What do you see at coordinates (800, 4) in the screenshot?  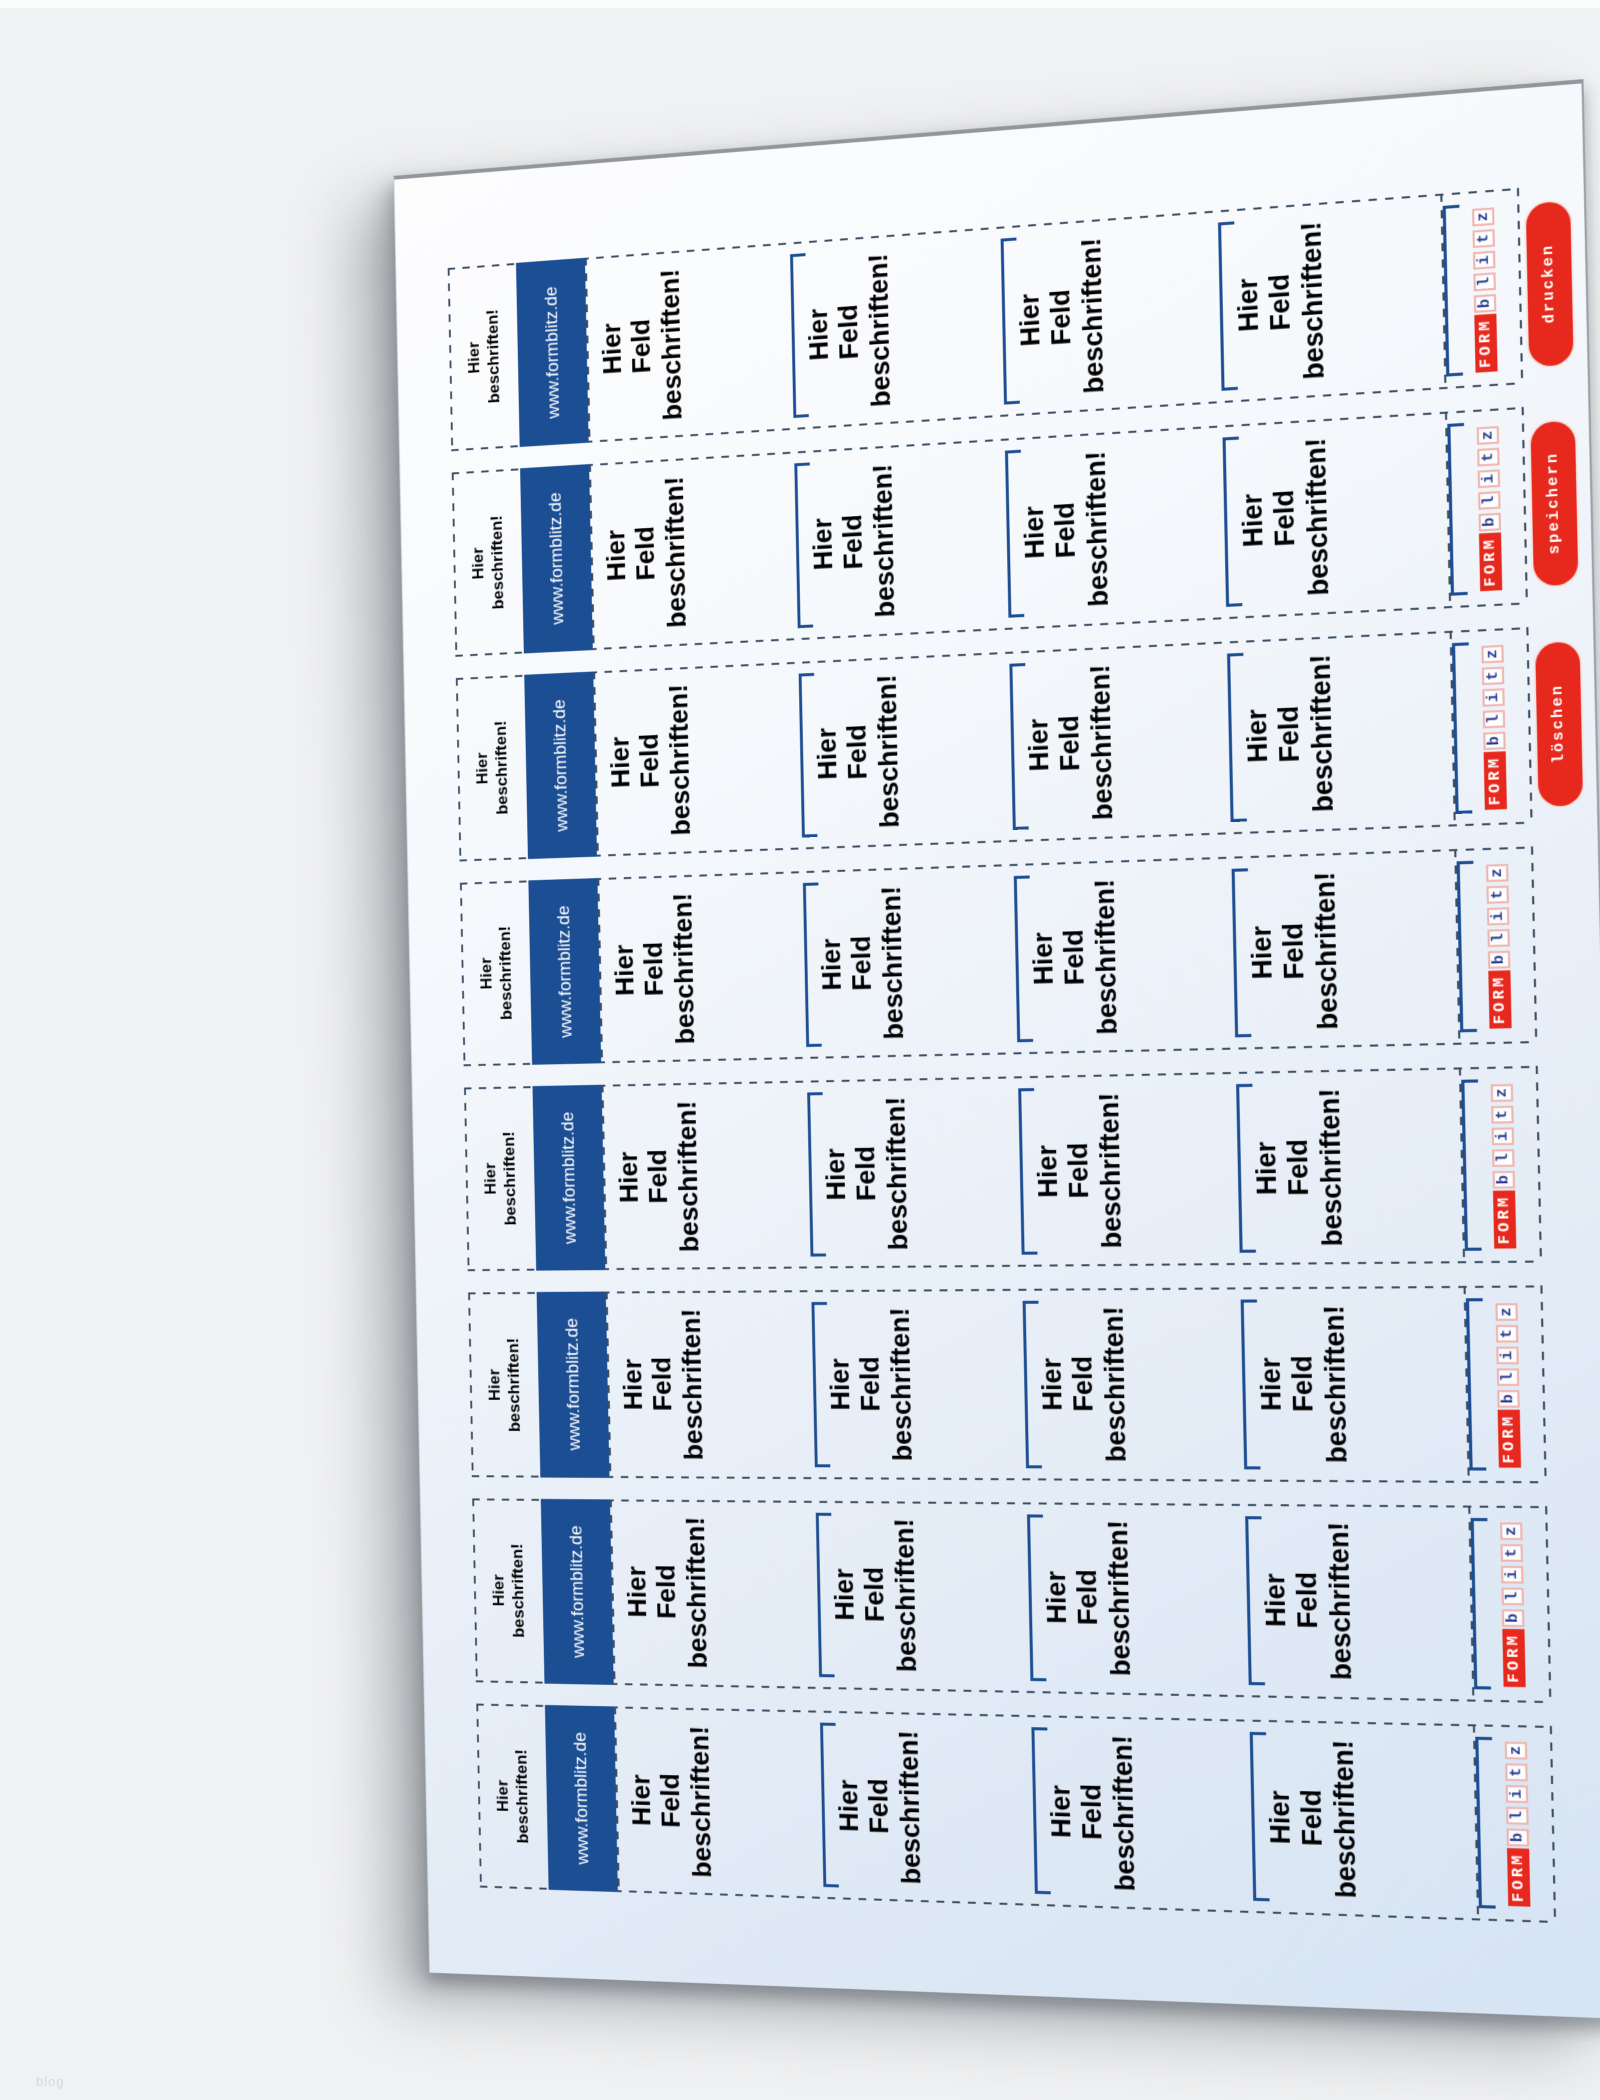 I see `page-top-strip` at bounding box center [800, 4].